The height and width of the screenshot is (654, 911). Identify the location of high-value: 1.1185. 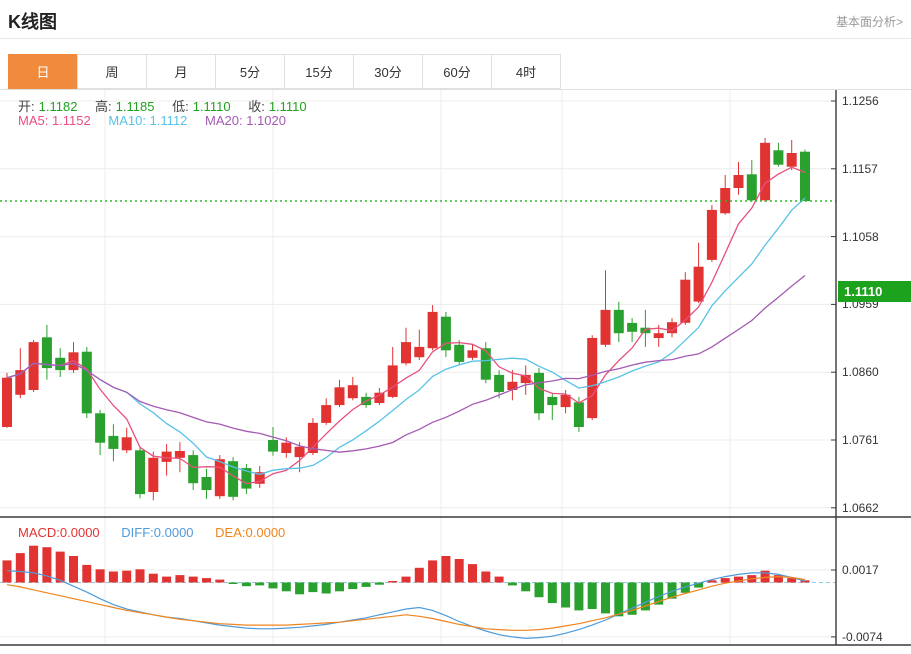
(135, 106).